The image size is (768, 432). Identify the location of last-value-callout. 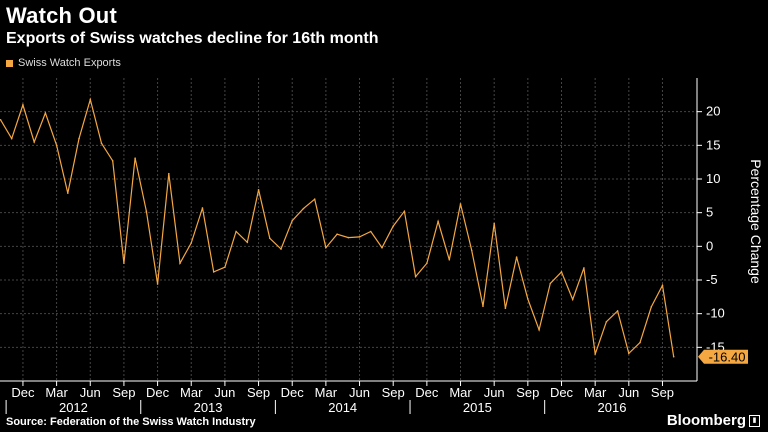
(723, 356).